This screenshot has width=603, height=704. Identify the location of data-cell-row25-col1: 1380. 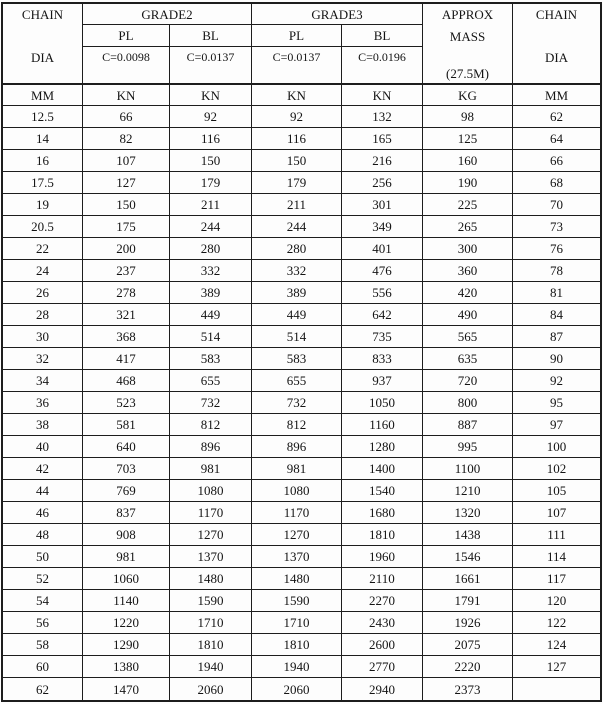
(126, 667).